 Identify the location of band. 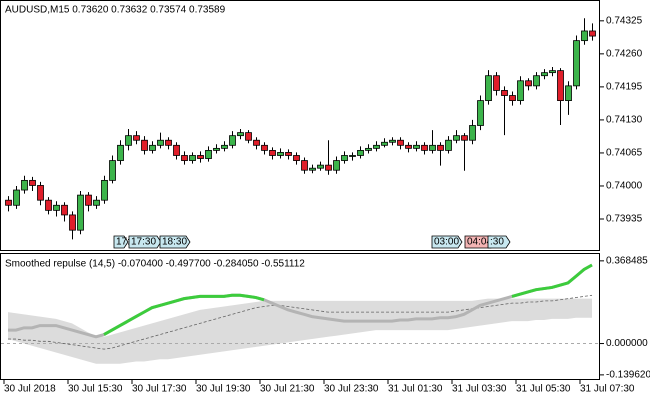
(300, 331).